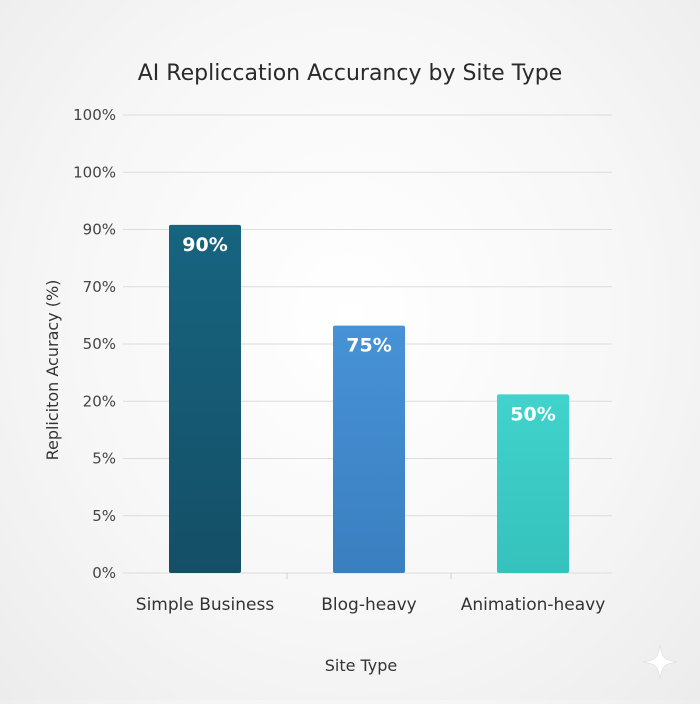  What do you see at coordinates (532, 414) in the screenshot?
I see `bar-value-label: 50%` at bounding box center [532, 414].